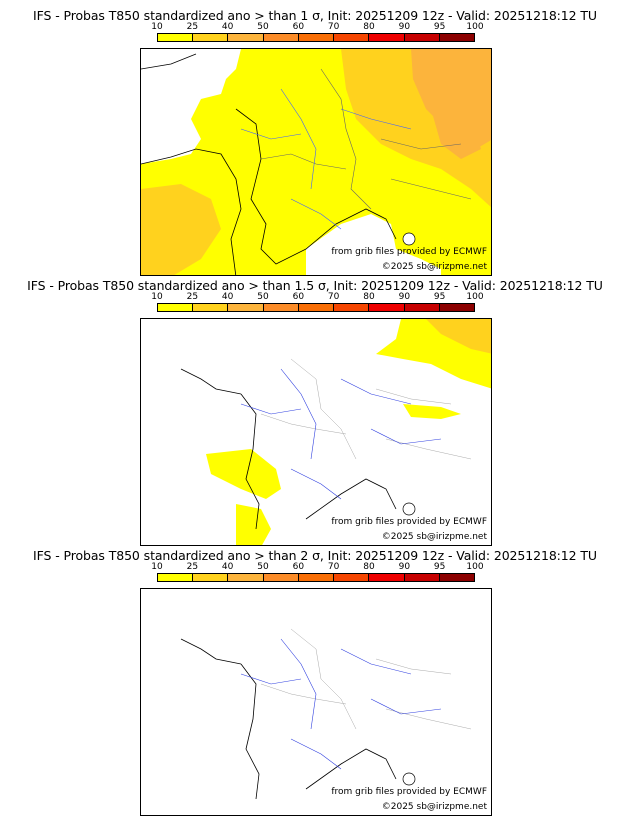  What do you see at coordinates (456, 134) in the screenshot?
I see `prob-area-40b` at bounding box center [456, 134].